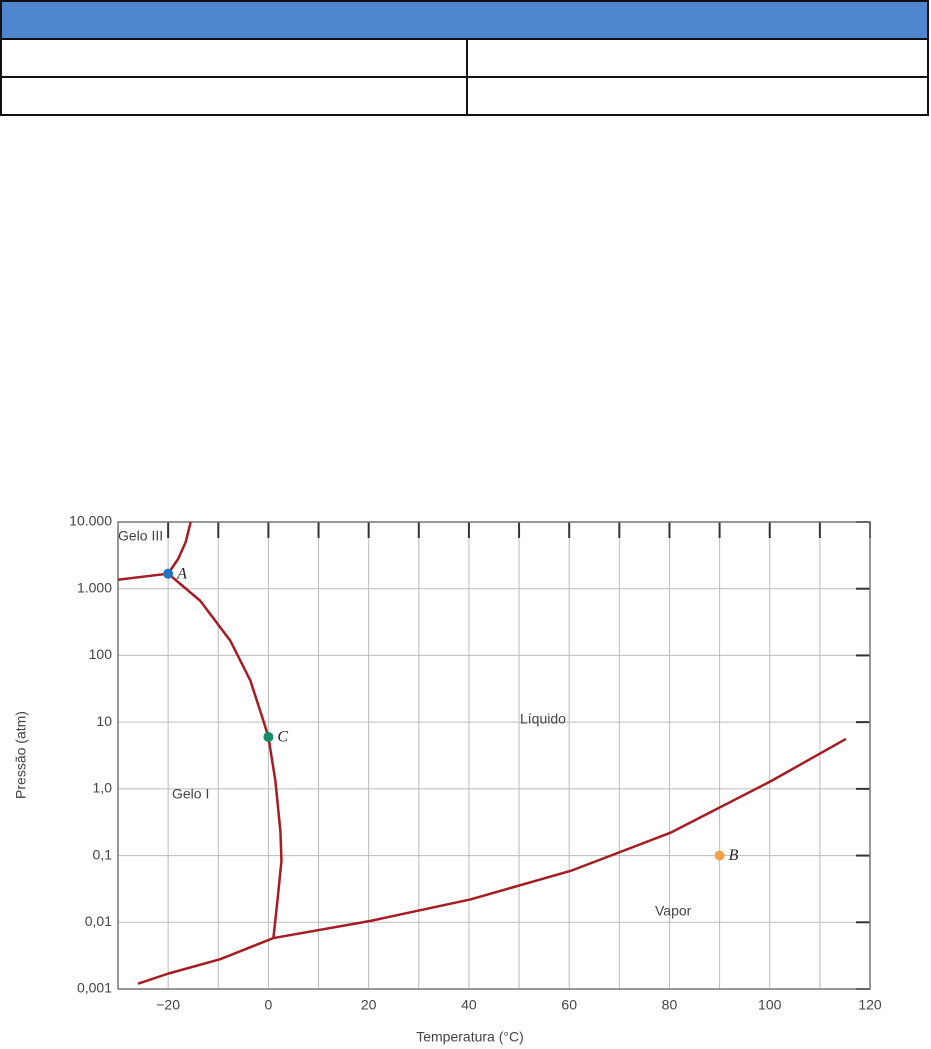  What do you see at coordinates (140, 536) in the screenshot?
I see `region-label: Gelo III` at bounding box center [140, 536].